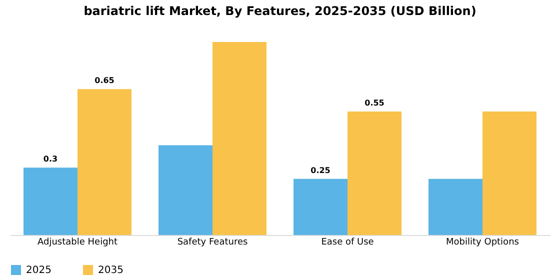  What do you see at coordinates (111, 270) in the screenshot?
I see `legend-label: 2035` at bounding box center [111, 270].